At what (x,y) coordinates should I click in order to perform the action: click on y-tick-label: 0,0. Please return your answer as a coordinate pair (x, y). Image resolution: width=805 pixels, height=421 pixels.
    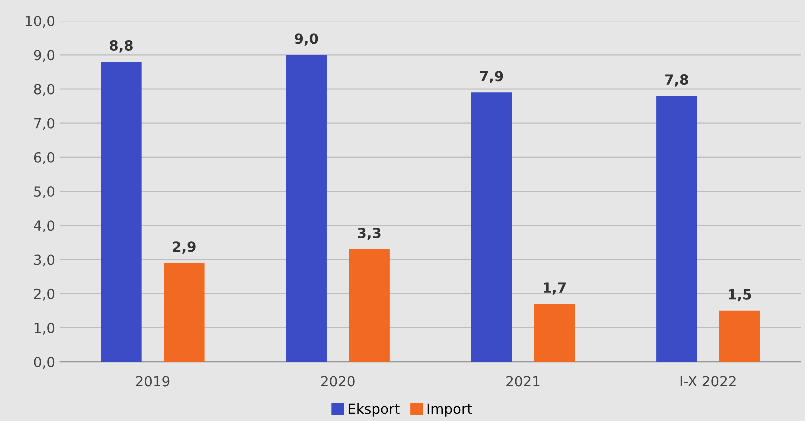
    Looking at the image, I should click on (44, 363).